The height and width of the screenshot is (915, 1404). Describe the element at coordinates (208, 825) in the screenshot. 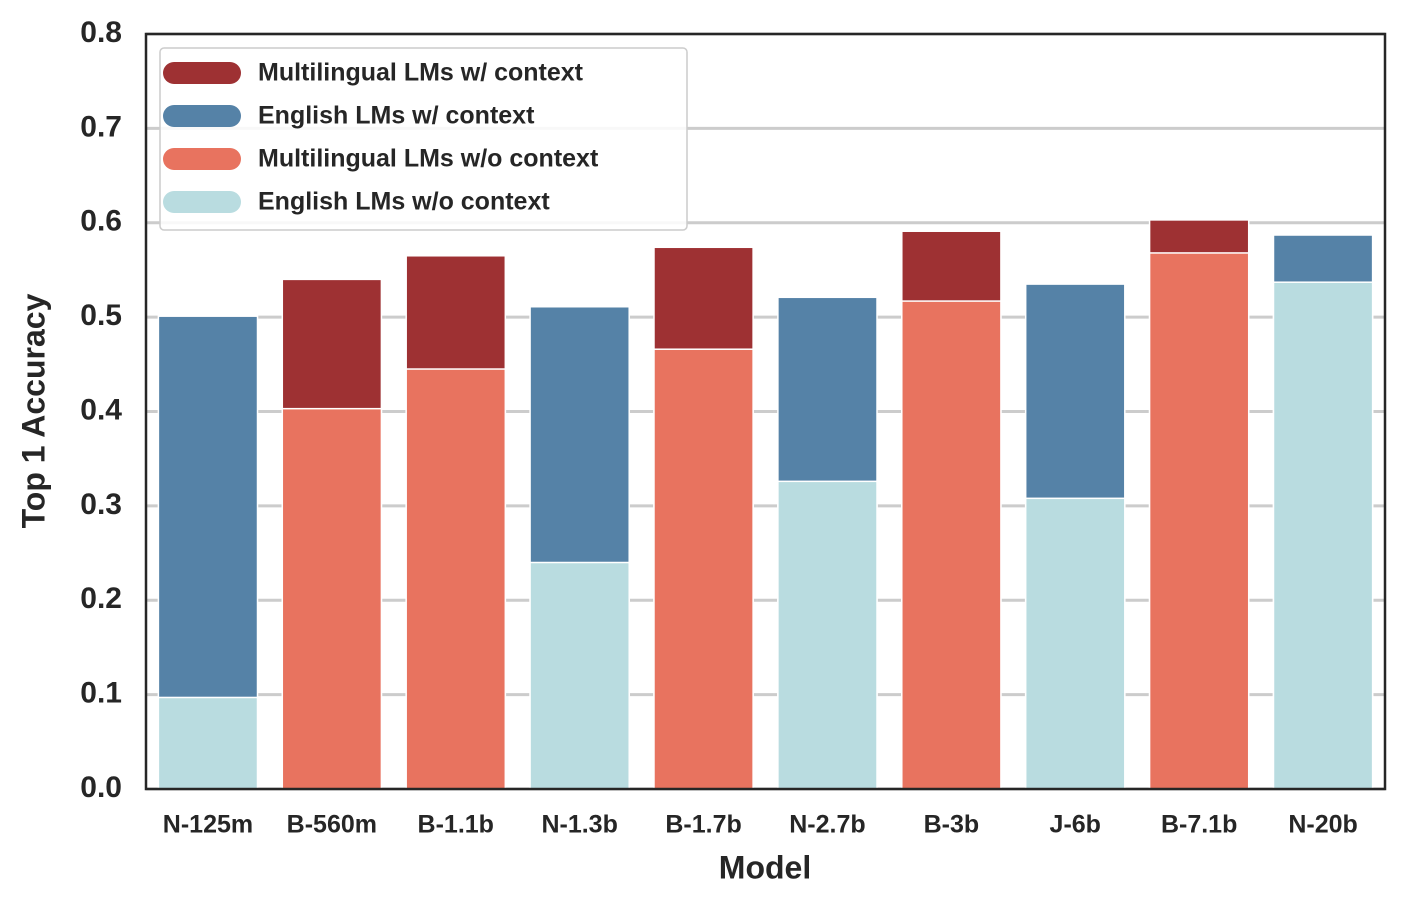

I see `x-tick-label: N-125m` at that location.